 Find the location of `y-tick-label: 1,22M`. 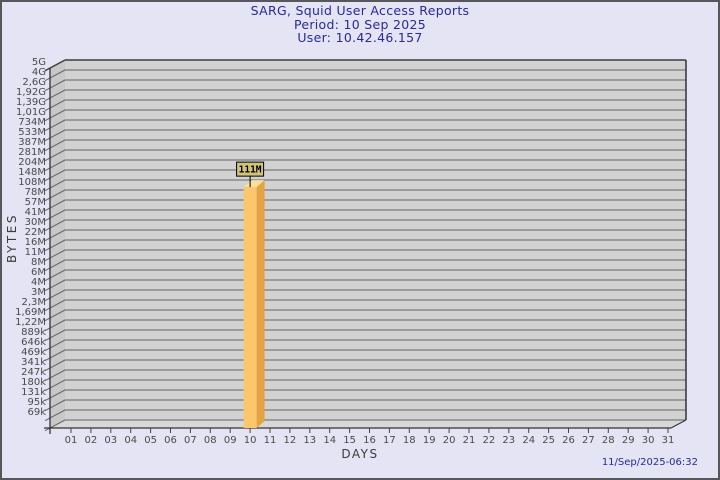

y-tick-label: 1,22M is located at coordinates (30, 322).